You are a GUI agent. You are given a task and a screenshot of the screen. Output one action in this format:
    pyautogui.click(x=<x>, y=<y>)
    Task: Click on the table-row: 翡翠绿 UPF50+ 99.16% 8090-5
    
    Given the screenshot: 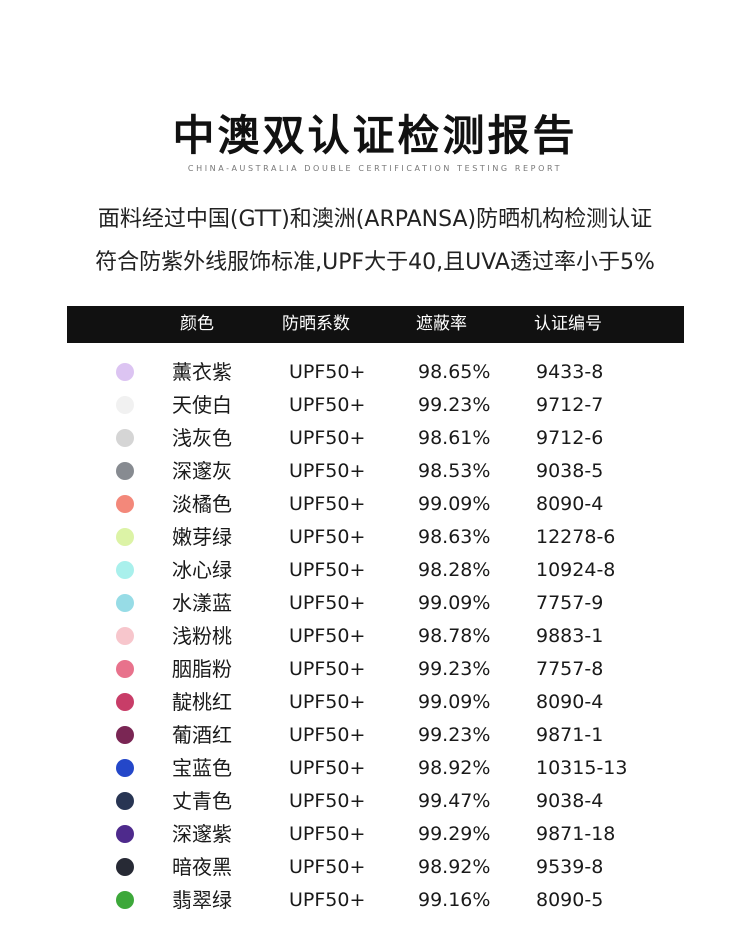 What is the action you would take?
    pyautogui.click(x=375, y=900)
    